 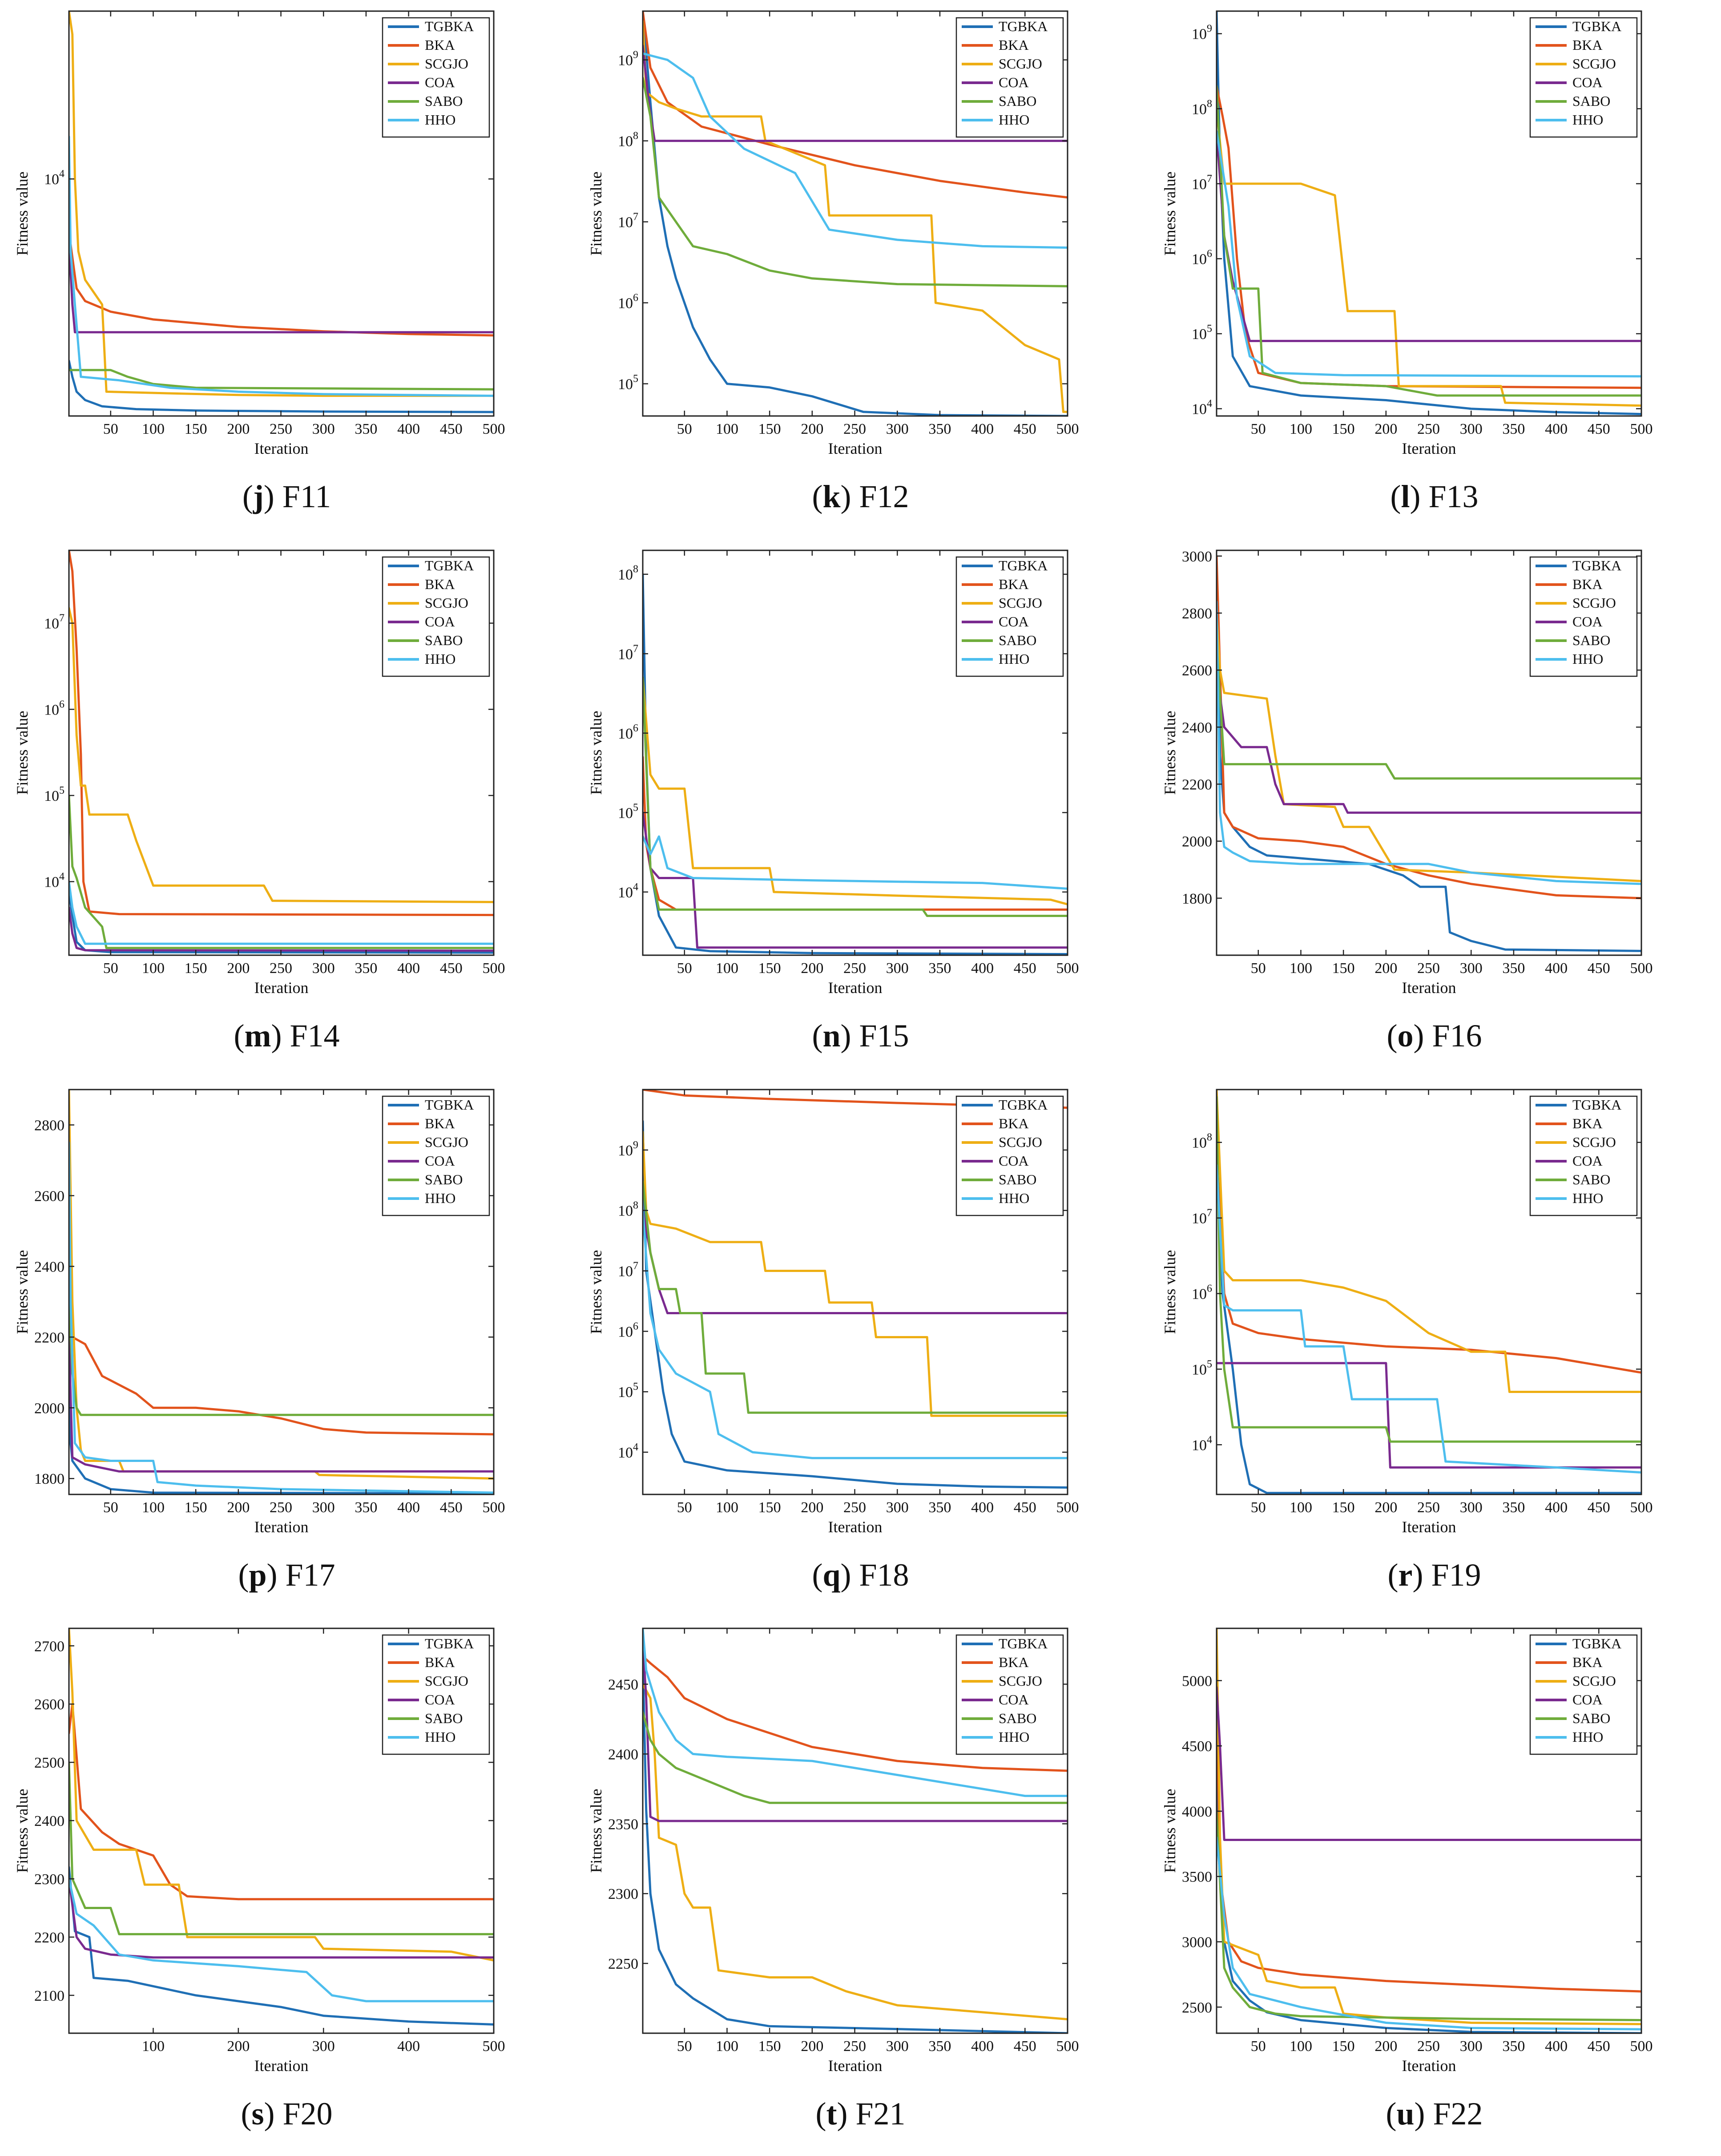 What do you see at coordinates (623, 1964) in the screenshot?
I see `y-tick-label: 2250` at bounding box center [623, 1964].